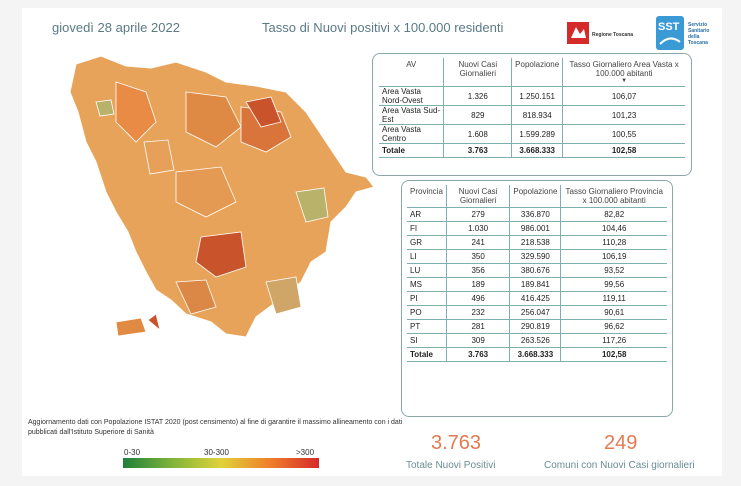 This screenshot has width=741, height=486. Describe the element at coordinates (221, 254) in the screenshot. I see `map-area-hotspot-center` at that location.